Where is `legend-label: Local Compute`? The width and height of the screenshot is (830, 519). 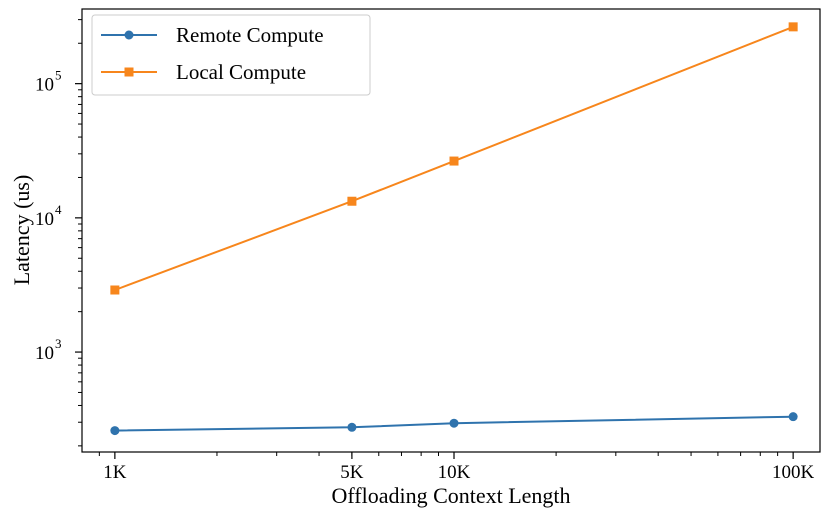
legend-label: Local Compute is located at coordinates (241, 72).